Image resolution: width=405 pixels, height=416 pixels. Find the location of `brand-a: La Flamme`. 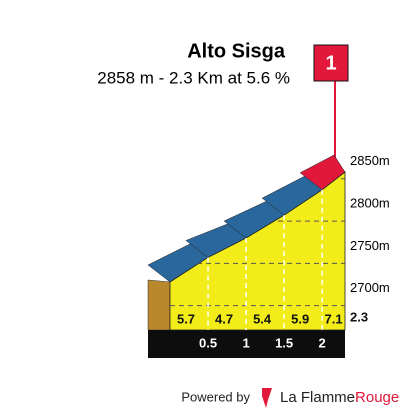

brand-a: La Flamme is located at coordinates (317, 397).